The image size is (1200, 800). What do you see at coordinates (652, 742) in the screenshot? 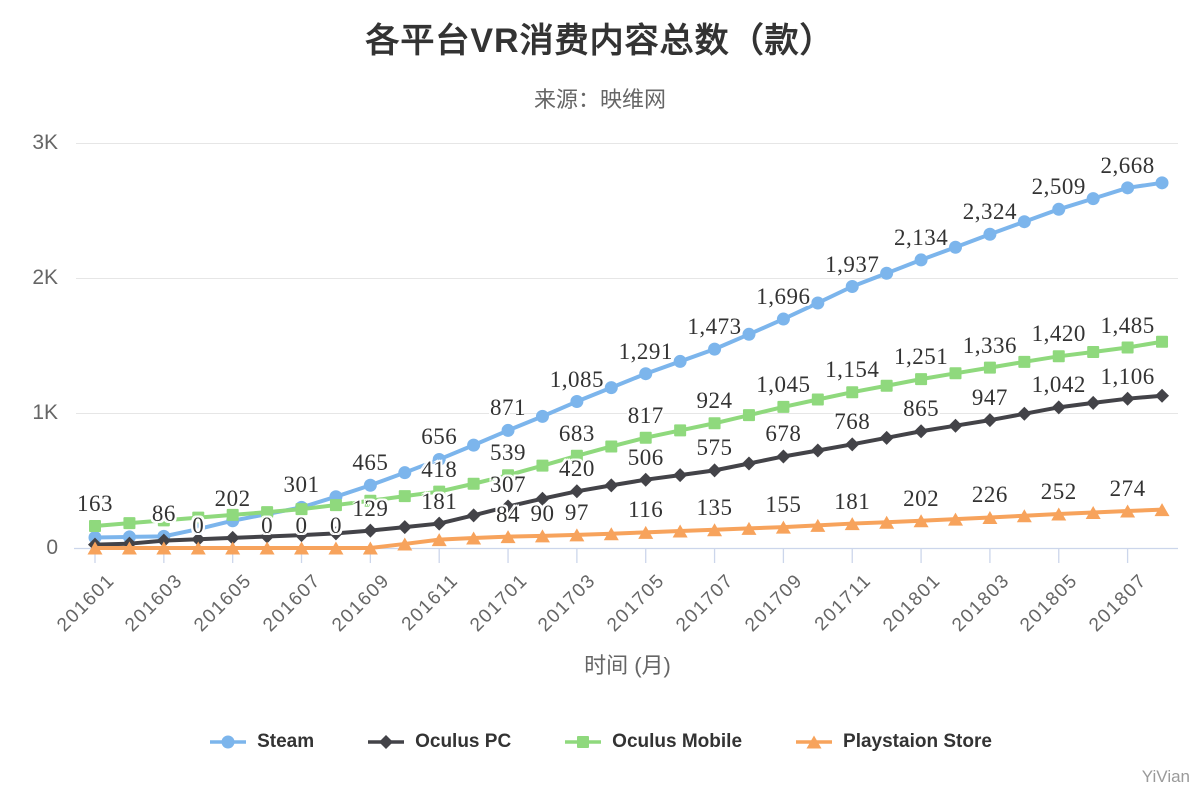
I see `legend-item-oculus-mobile: Oculus Mobile` at bounding box center [652, 742].